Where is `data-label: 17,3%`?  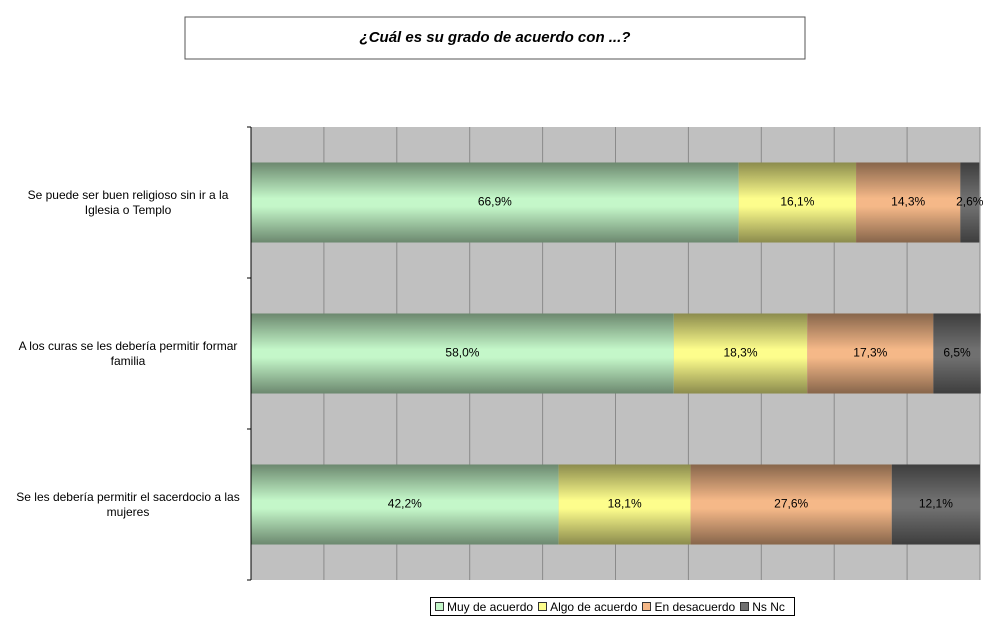
data-label: 17,3% is located at coordinates (870, 353).